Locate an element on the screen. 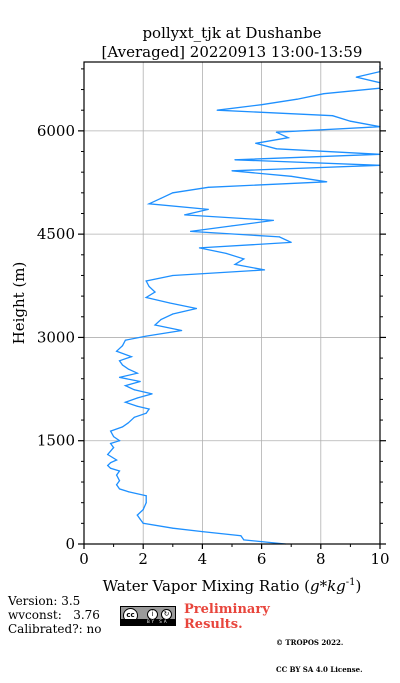 This screenshot has height=683, width=400. y-axis-label: Height (m) is located at coordinates (19, 303).